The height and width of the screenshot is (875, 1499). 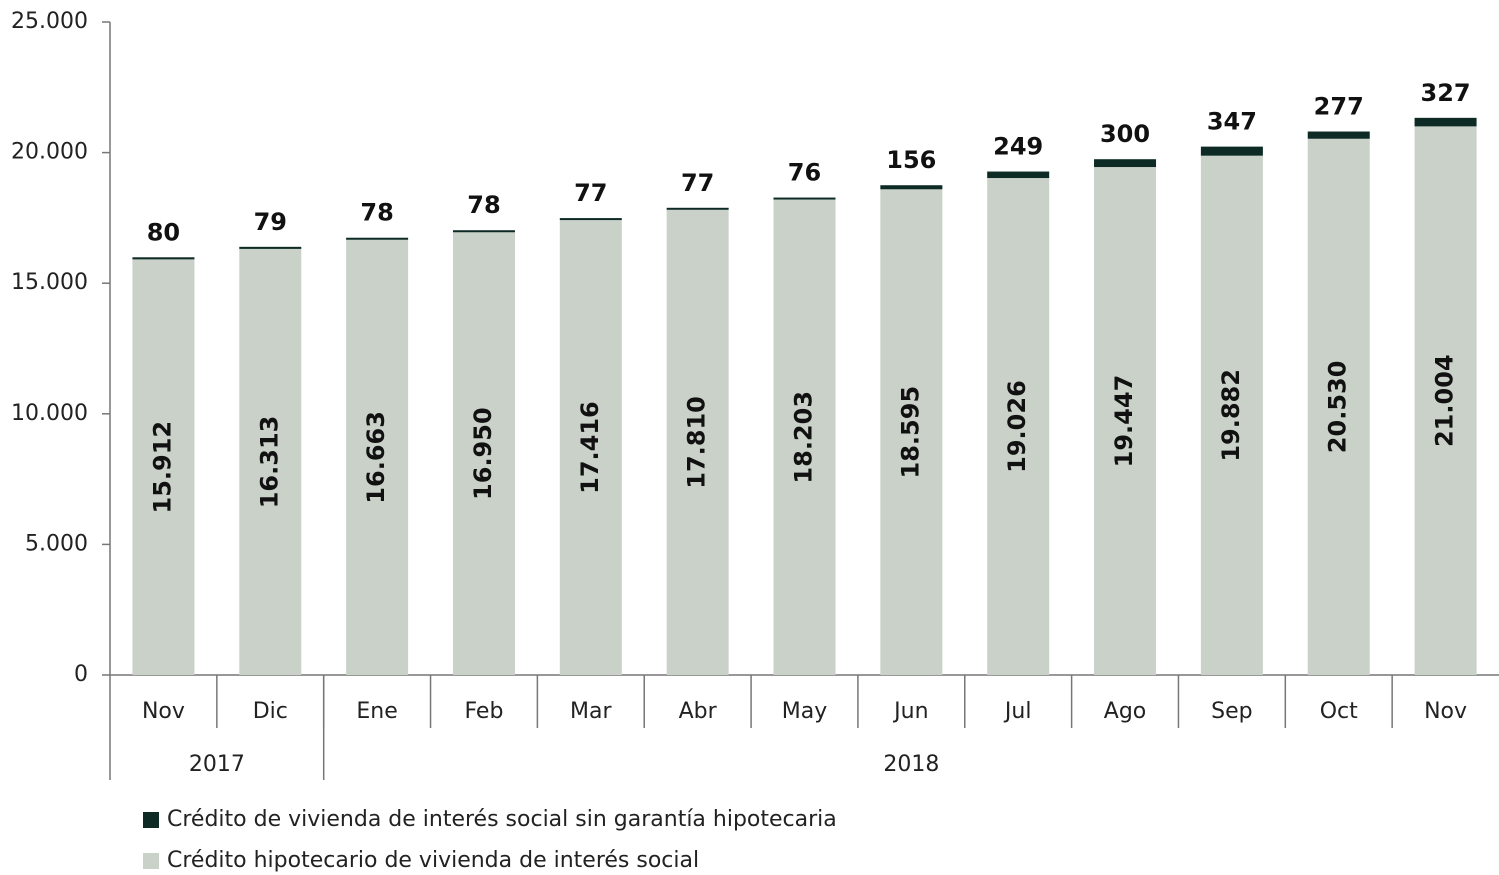 I want to click on value-label: 327, so click(x=1446, y=93).